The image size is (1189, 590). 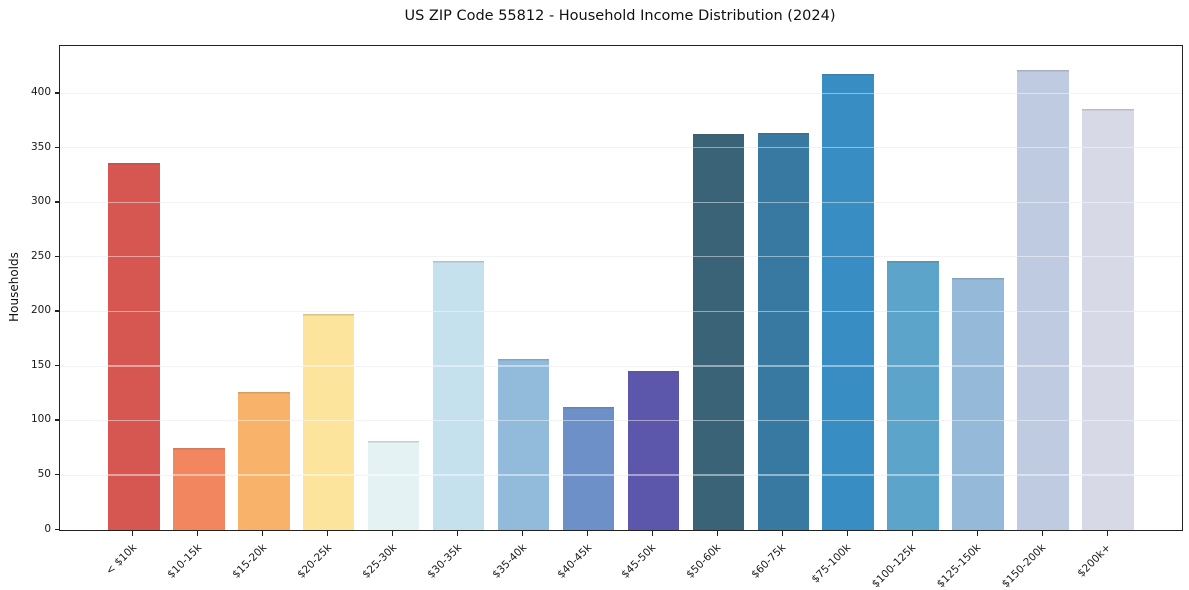 I want to click on x-tick-label: $200k+, so click(x=1094, y=560).